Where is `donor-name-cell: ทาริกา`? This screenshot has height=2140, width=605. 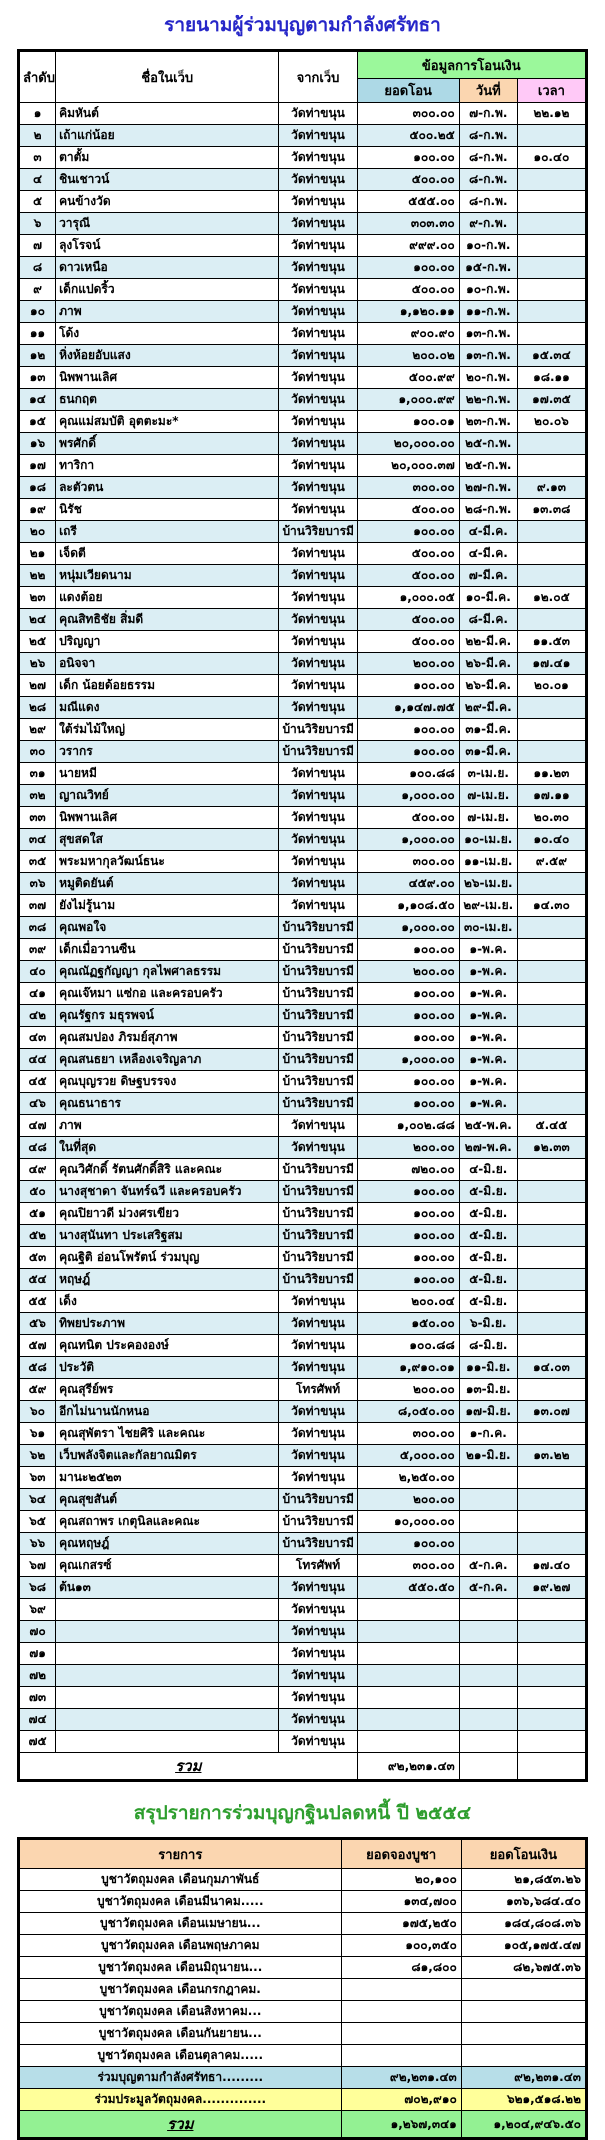 donor-name-cell: ทาริกา is located at coordinates (167, 465).